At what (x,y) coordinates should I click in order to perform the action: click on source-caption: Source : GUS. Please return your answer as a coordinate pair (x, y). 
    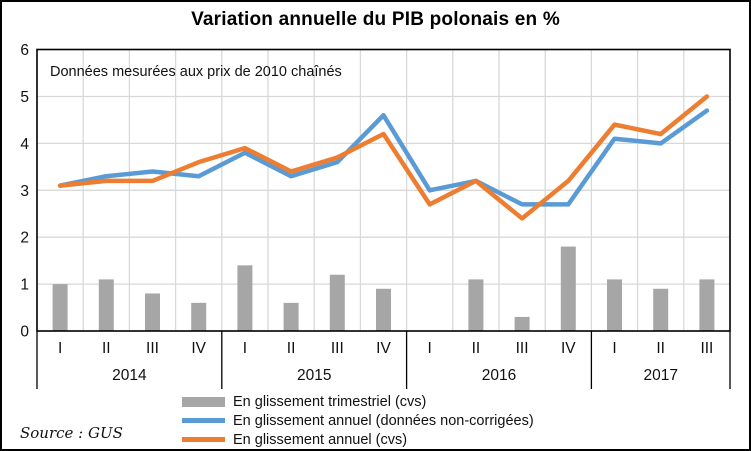
    Looking at the image, I should click on (71, 433).